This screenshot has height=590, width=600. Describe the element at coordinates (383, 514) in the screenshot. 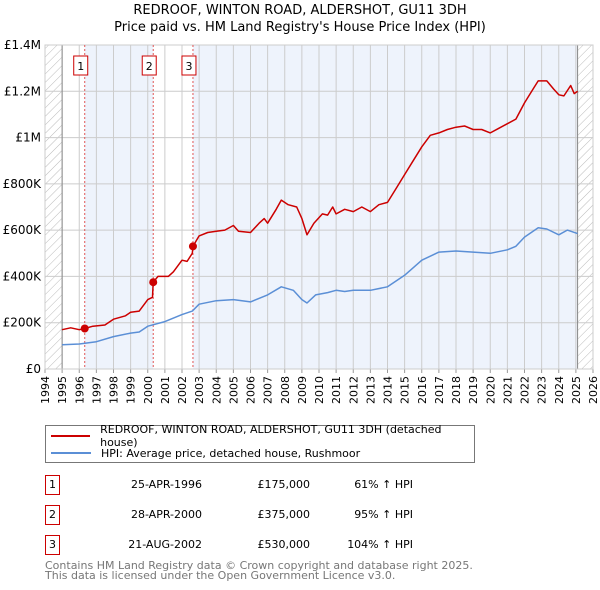

I see `transaction-hpi: 95% ↑ HPI` at that location.